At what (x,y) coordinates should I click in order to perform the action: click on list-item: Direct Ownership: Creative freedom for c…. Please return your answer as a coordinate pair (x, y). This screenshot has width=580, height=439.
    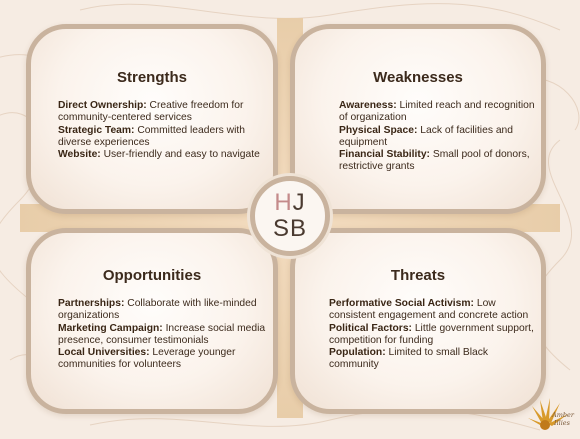
    Looking at the image, I should click on (162, 112).